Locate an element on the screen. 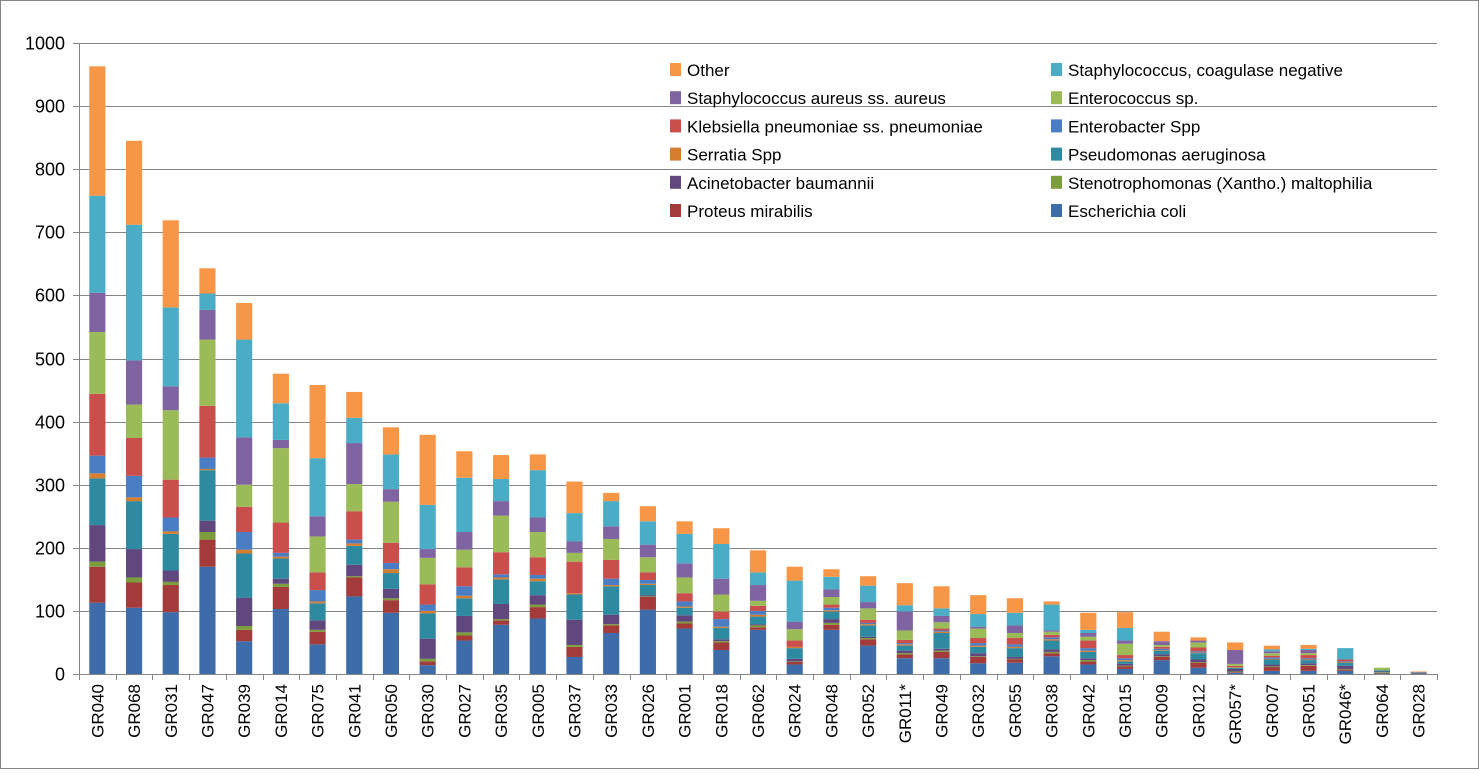  legend-label: Stenotrophomonas (Xantho.) maltophilia is located at coordinates (1220, 183).